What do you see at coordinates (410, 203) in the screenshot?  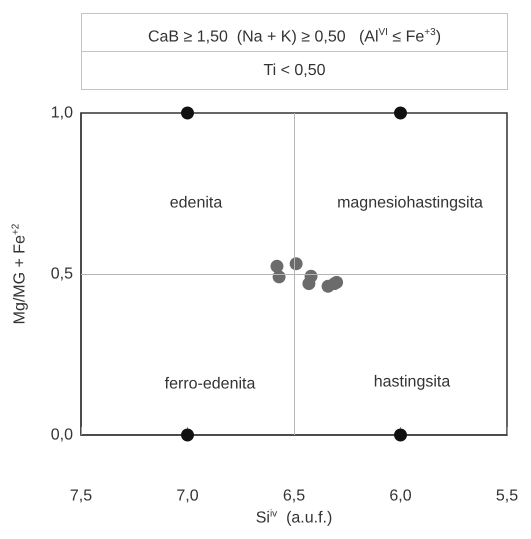 I see `annotation: magnesiohastingsita` at bounding box center [410, 203].